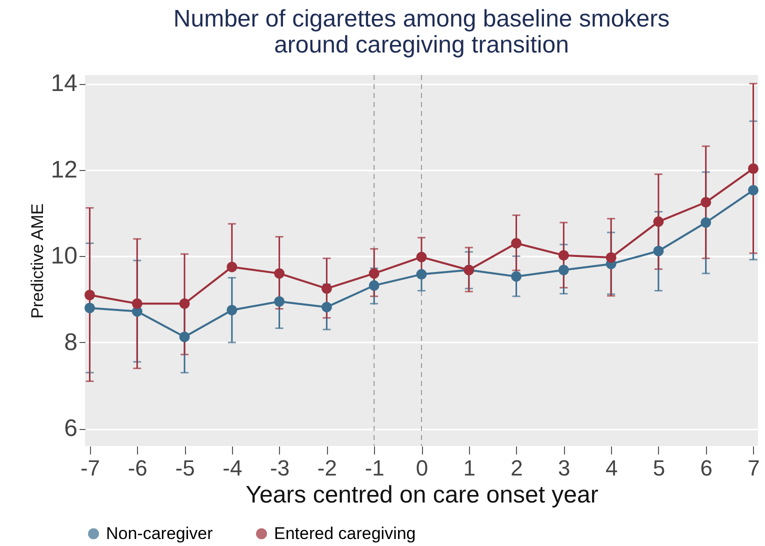 The height and width of the screenshot is (546, 765). What do you see at coordinates (160, 533) in the screenshot?
I see `legend-label: Non-caregiver` at bounding box center [160, 533].